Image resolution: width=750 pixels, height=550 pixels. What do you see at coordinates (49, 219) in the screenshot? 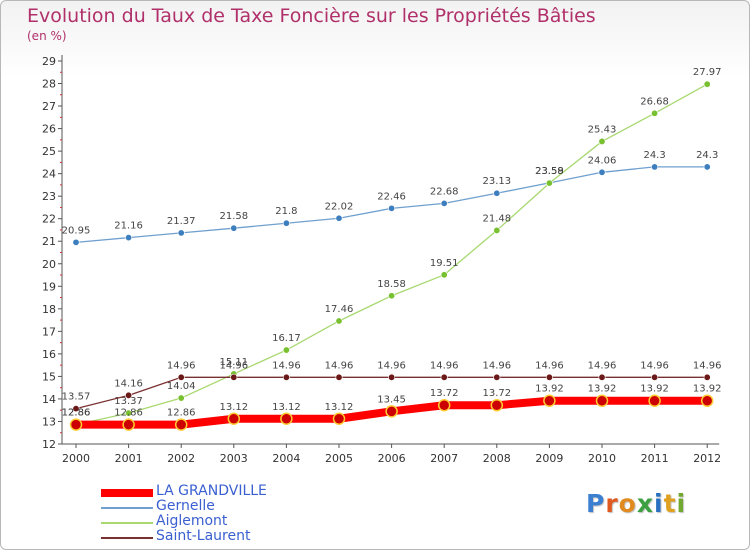
I see `y-tick-label: 22` at bounding box center [49, 219].